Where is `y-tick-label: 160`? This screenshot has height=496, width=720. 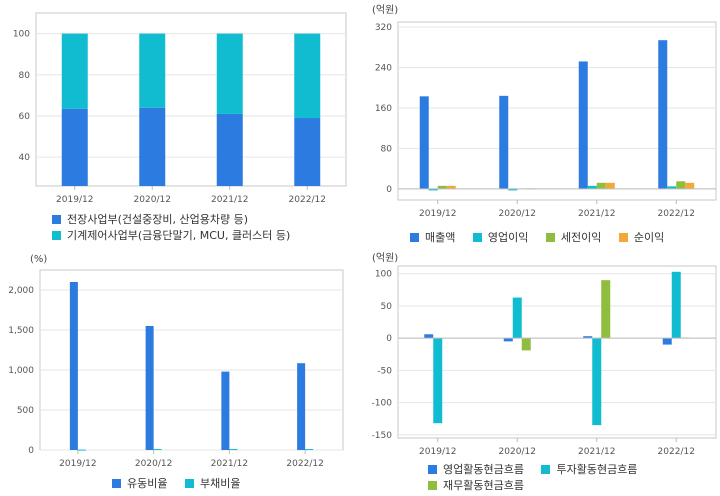
y-tick-label: 160 is located at coordinates (383, 109).